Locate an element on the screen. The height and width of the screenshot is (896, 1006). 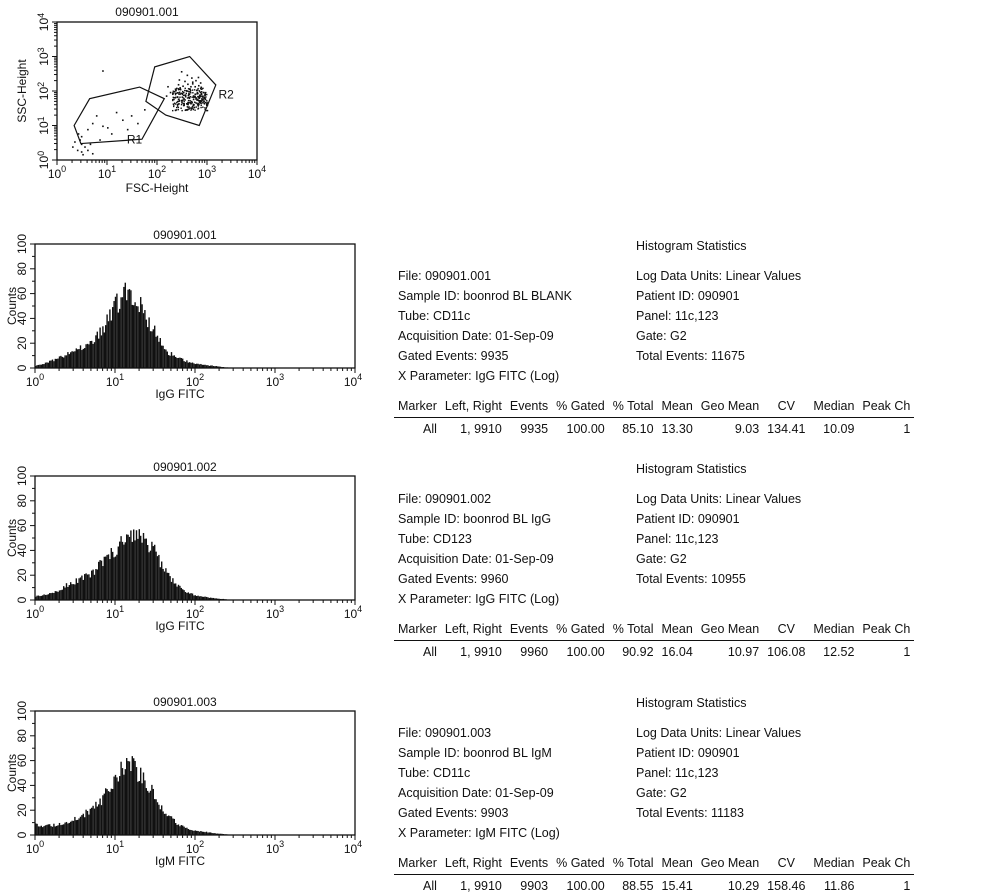
col-header: Left, Right is located at coordinates (473, 864).